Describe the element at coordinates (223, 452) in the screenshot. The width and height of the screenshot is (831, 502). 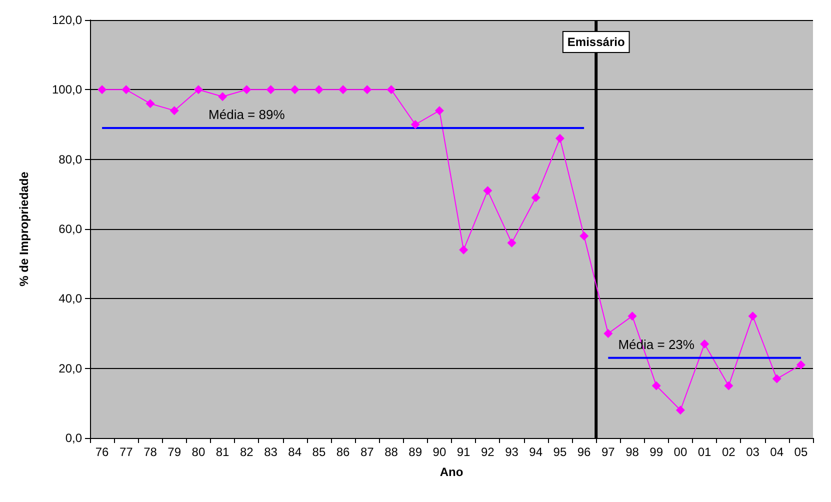
I see `x-tick-label: 81` at that location.